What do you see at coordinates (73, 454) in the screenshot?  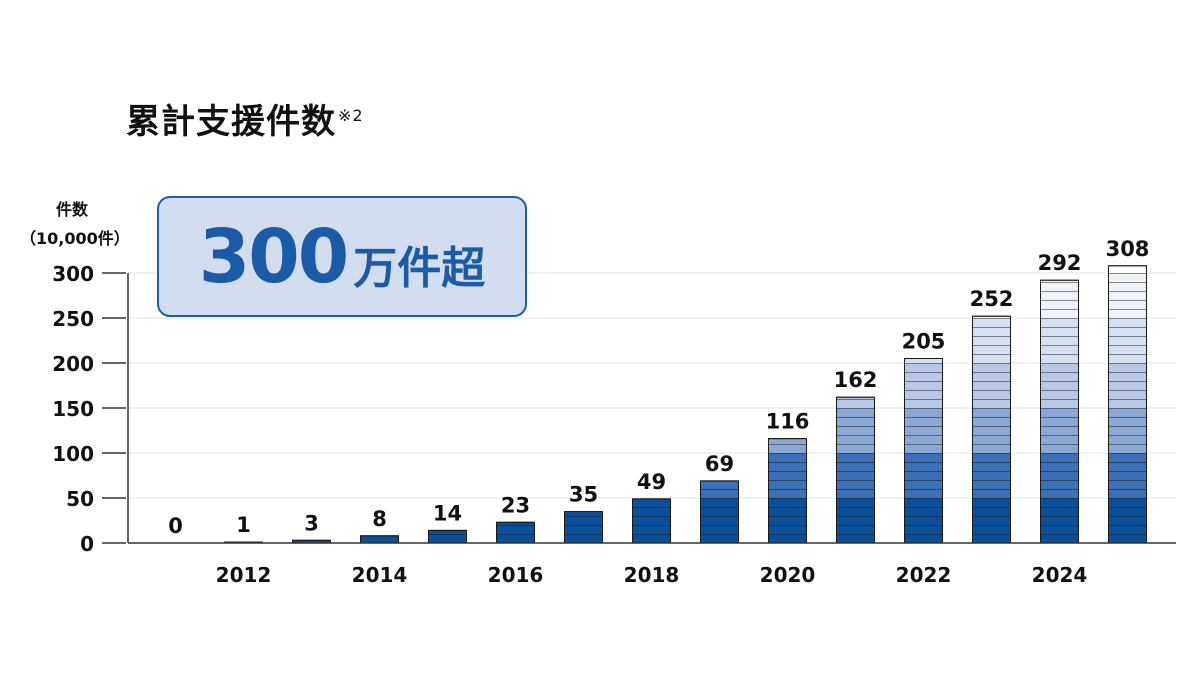 I see `y-tick-label: 100` at bounding box center [73, 454].